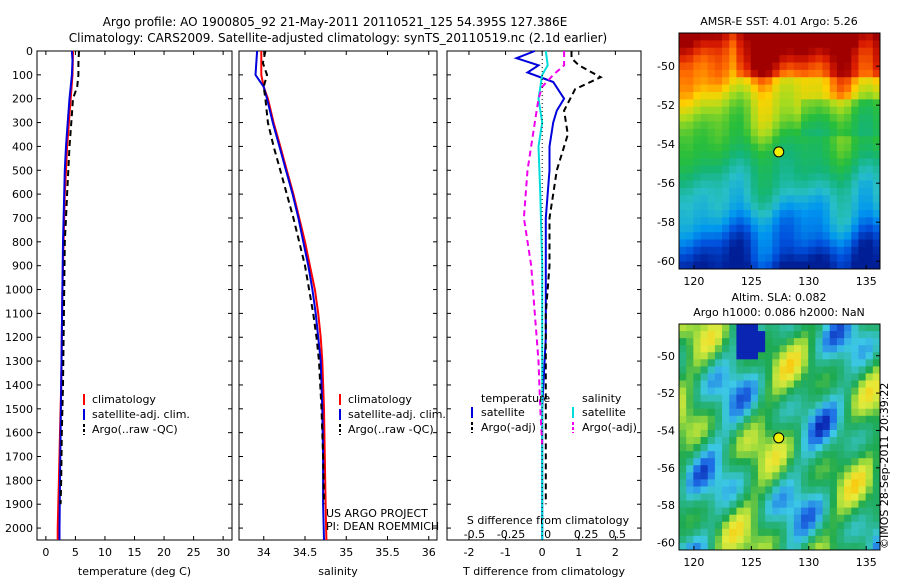 The width and height of the screenshot is (900, 580). What do you see at coordinates (543, 295) in the screenshot?
I see `series-line-s-satellite` at bounding box center [543, 295].